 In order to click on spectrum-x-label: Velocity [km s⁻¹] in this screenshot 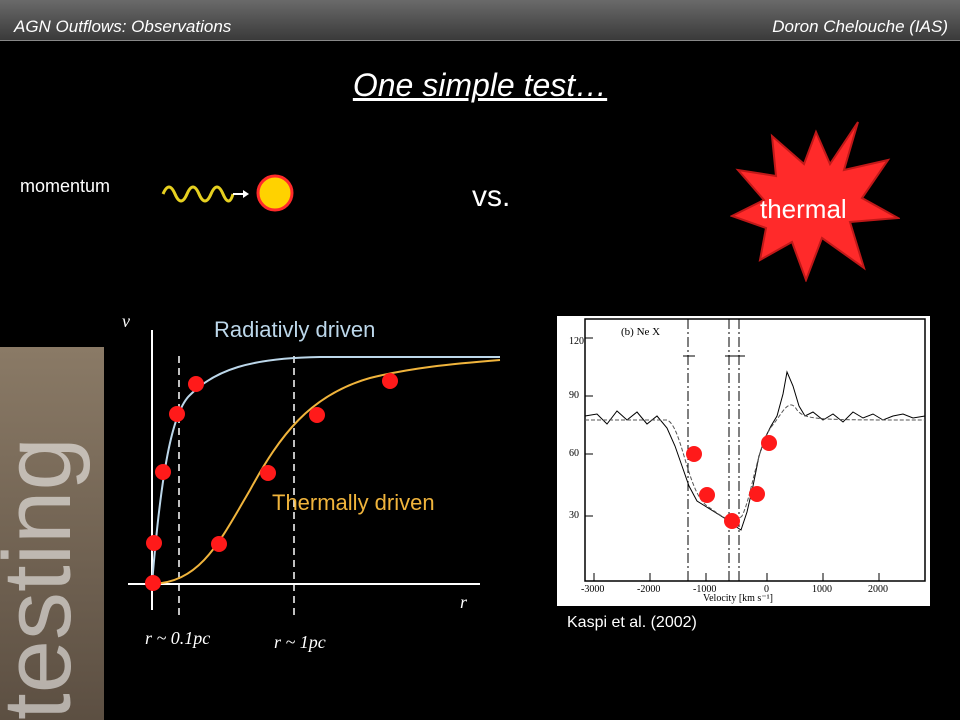, I will do `click(738, 598)`.